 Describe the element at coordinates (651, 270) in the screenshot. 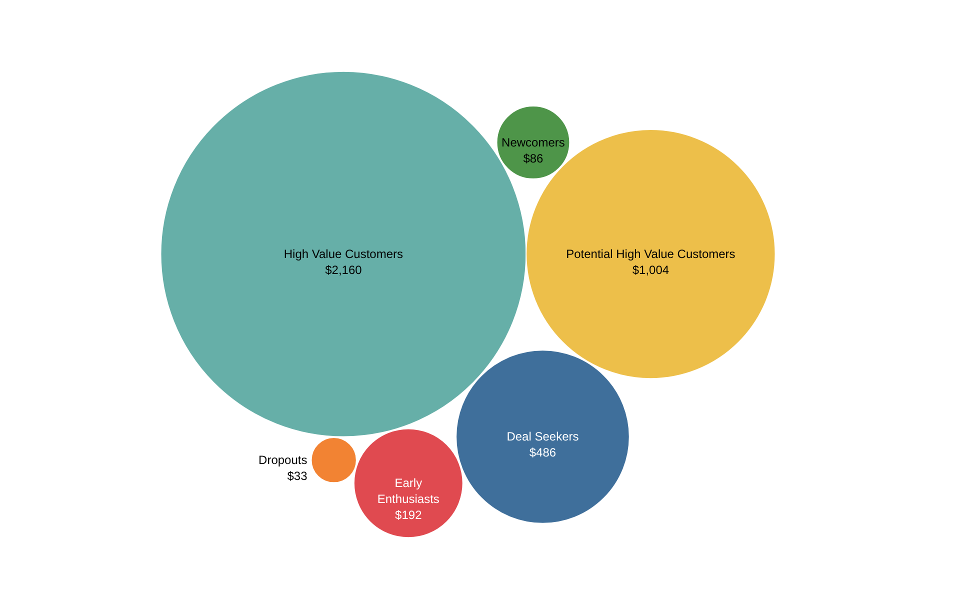

I see `data-label: $1,004` at that location.